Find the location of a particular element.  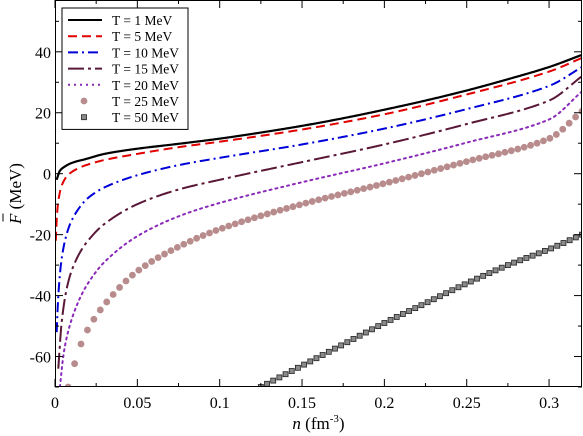

y-axis-var: F is located at coordinates (15, 219).